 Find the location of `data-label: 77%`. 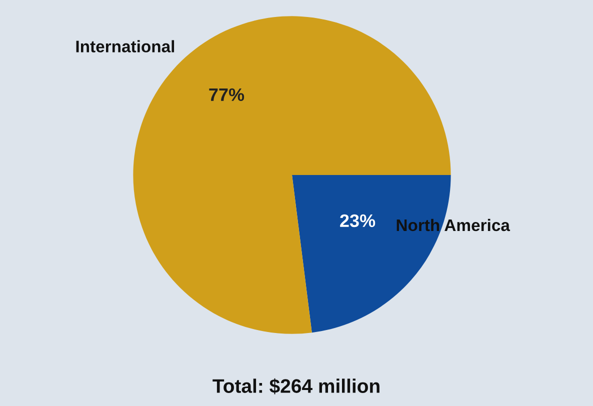

data-label: 77% is located at coordinates (226, 95).